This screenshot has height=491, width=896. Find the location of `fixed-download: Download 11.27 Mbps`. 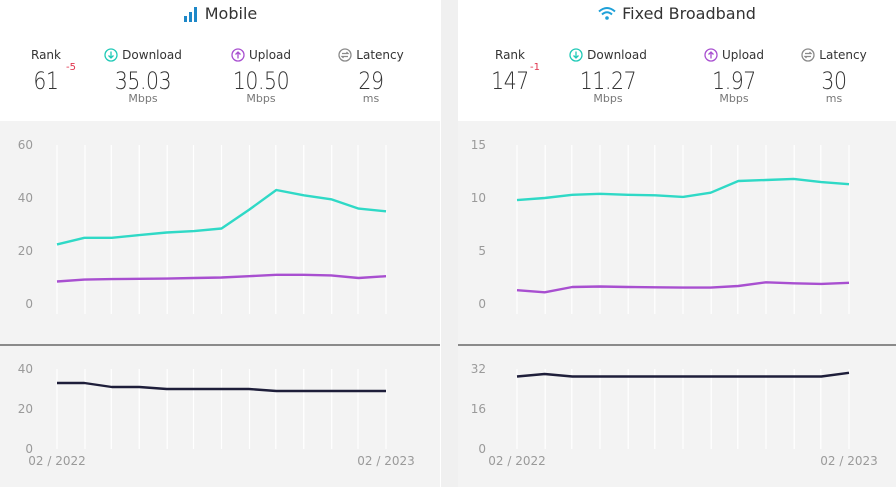

fixed-download: Download 11.27 Mbps is located at coordinates (608, 75).